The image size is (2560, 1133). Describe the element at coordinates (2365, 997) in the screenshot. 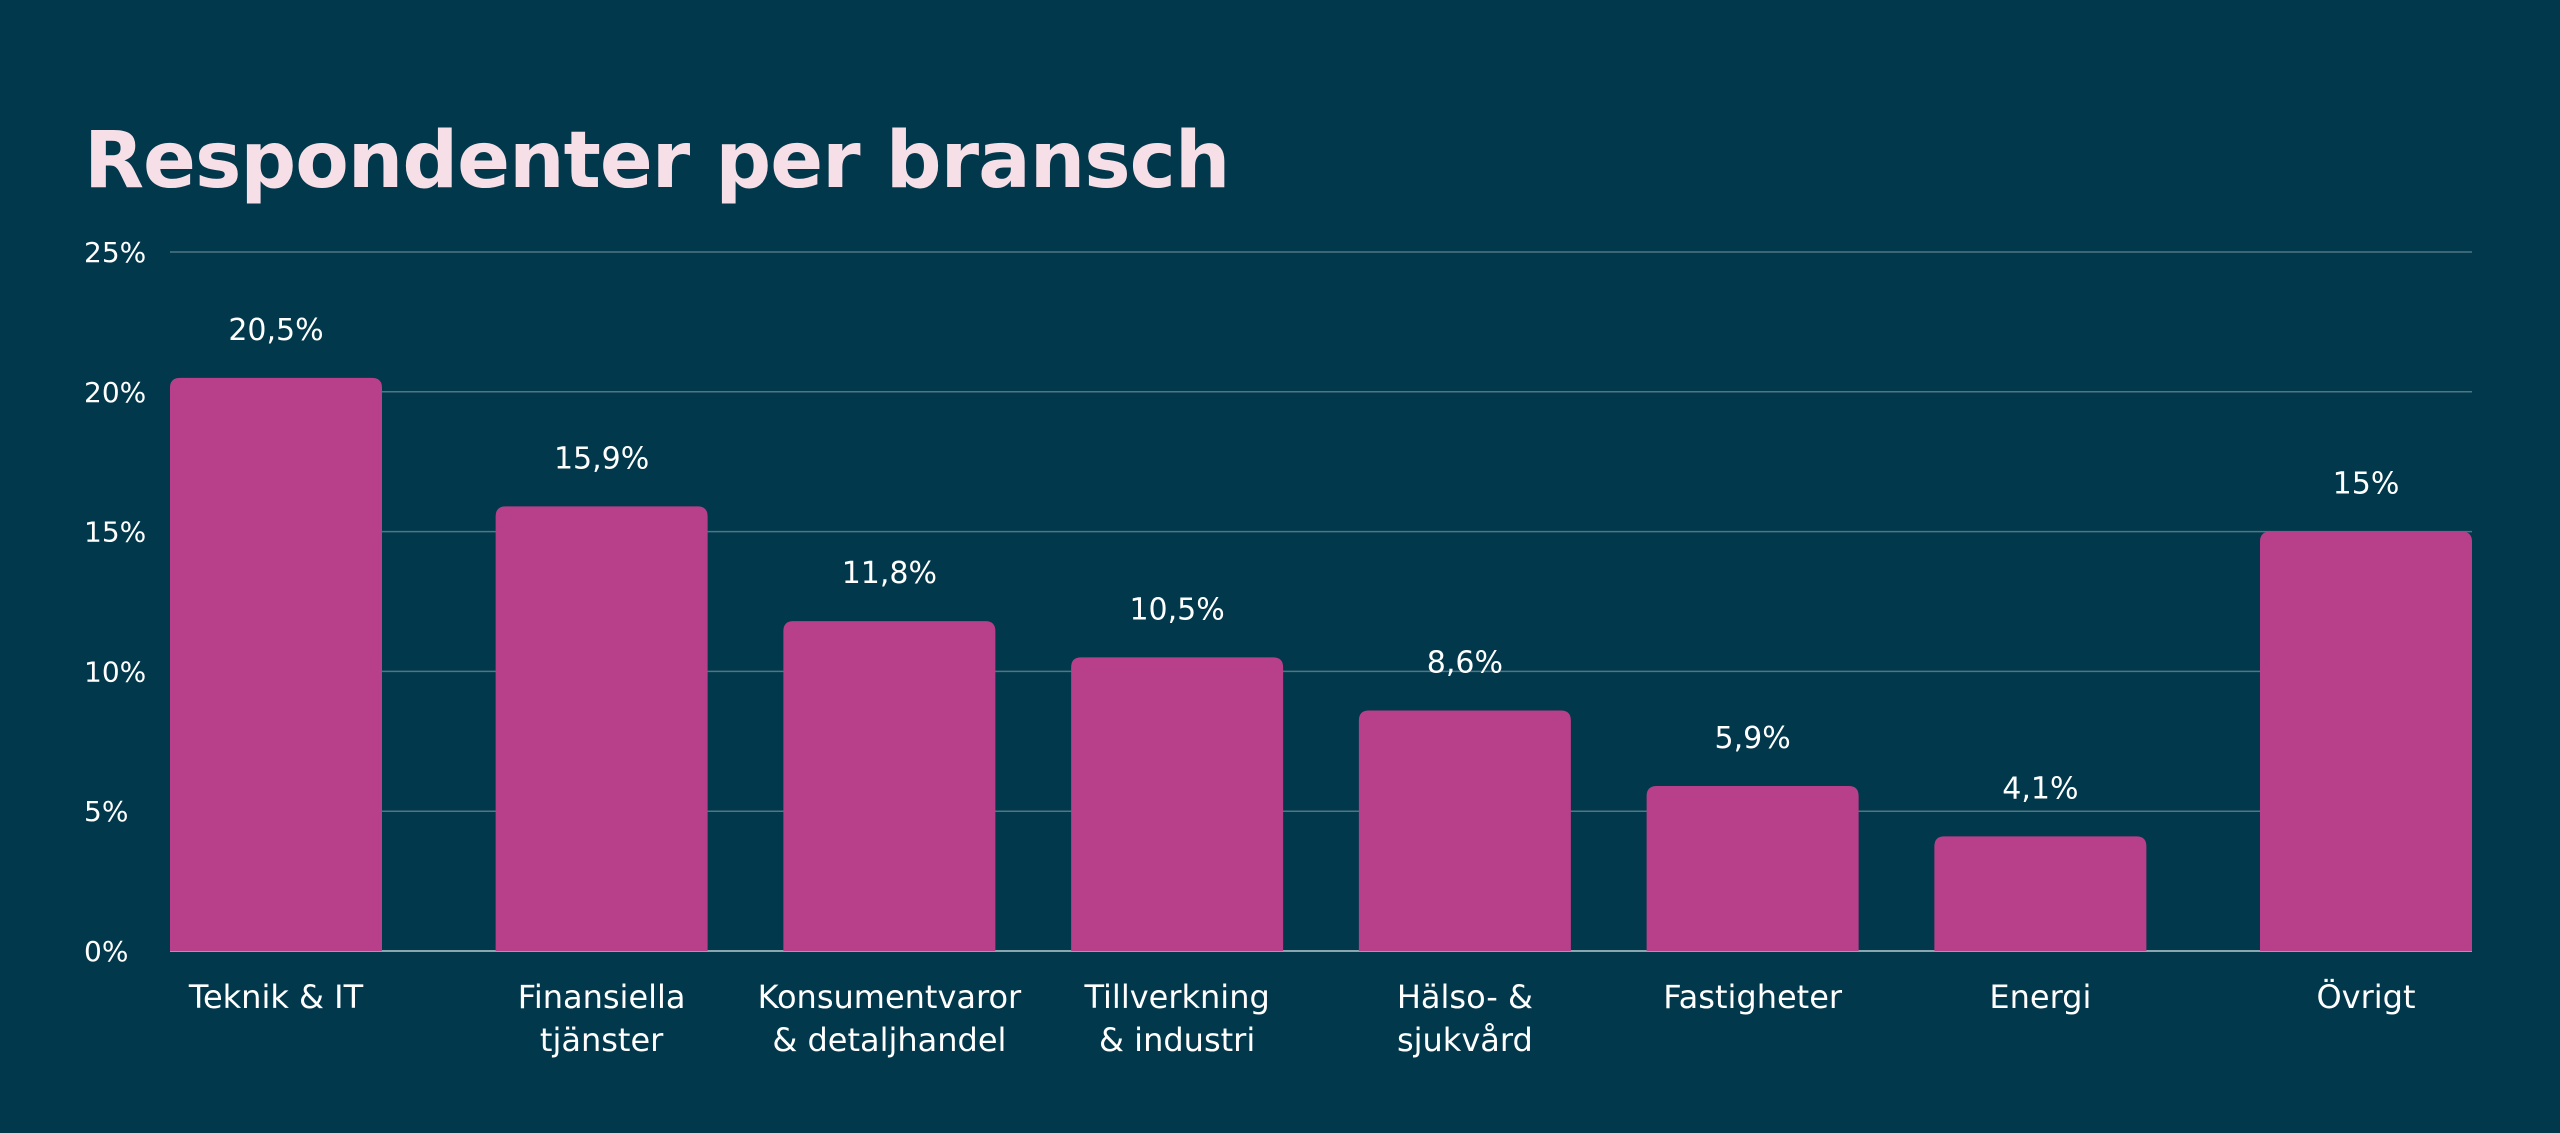

I see `category-label: Övrigt` at that location.